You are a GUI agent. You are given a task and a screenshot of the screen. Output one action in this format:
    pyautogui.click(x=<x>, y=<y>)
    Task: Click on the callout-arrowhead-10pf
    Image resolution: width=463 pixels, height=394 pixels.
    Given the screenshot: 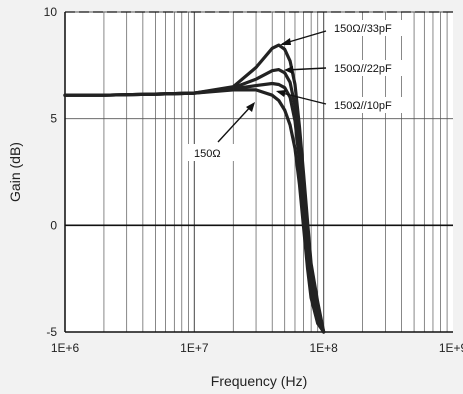 What is the action you would take?
    pyautogui.click(x=281, y=93)
    